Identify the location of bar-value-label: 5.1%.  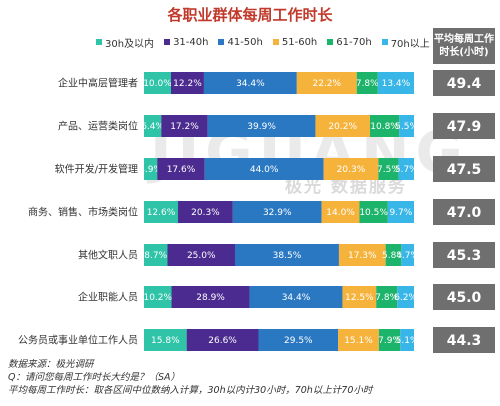
(407, 341).